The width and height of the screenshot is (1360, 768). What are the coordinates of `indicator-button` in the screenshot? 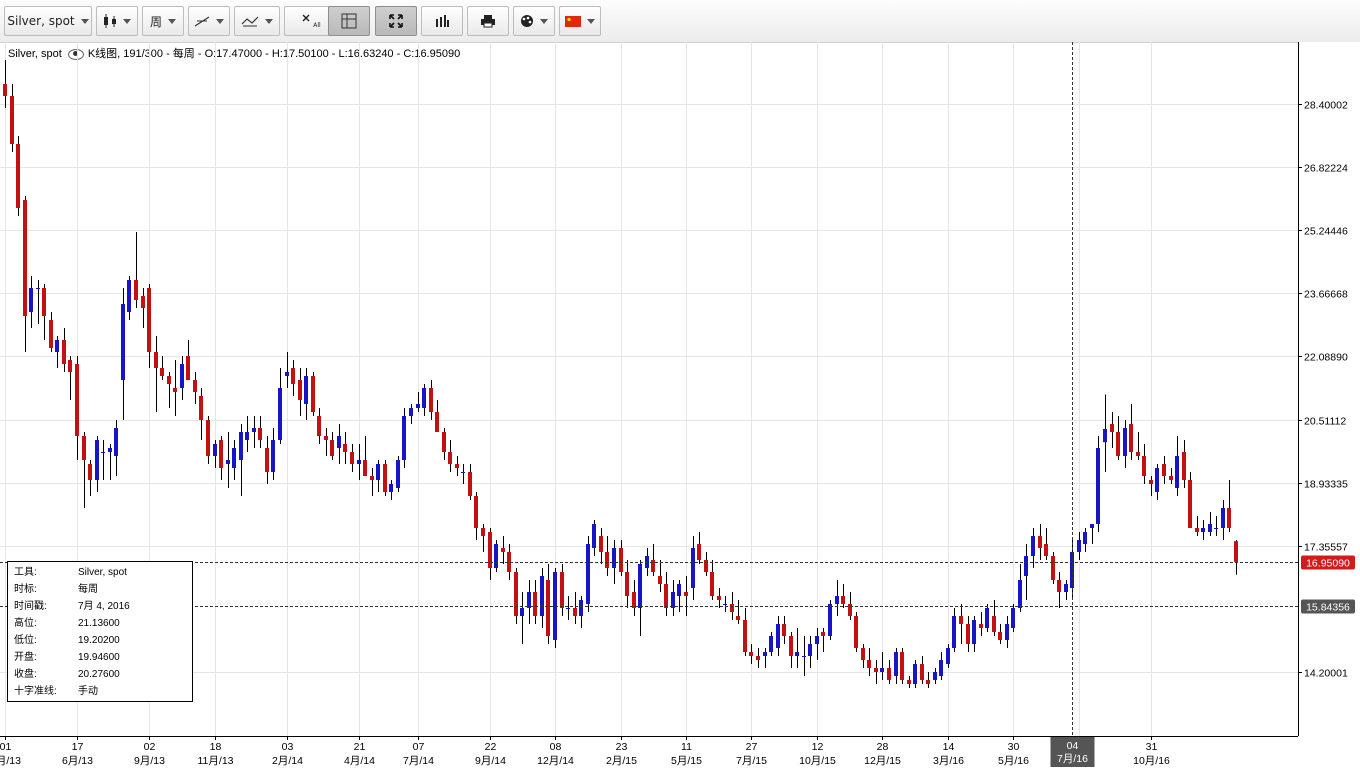 It's located at (442, 21).